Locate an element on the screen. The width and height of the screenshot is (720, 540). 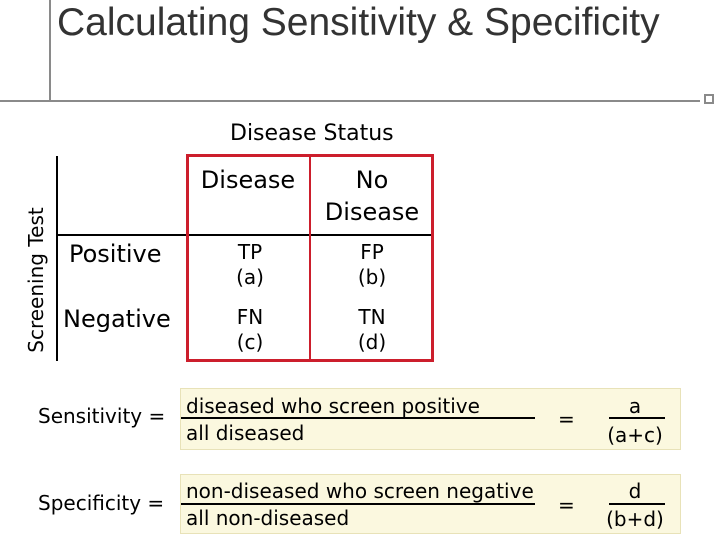
specificity-numerator: non-diseased who screen negative is located at coordinates (360, 491).